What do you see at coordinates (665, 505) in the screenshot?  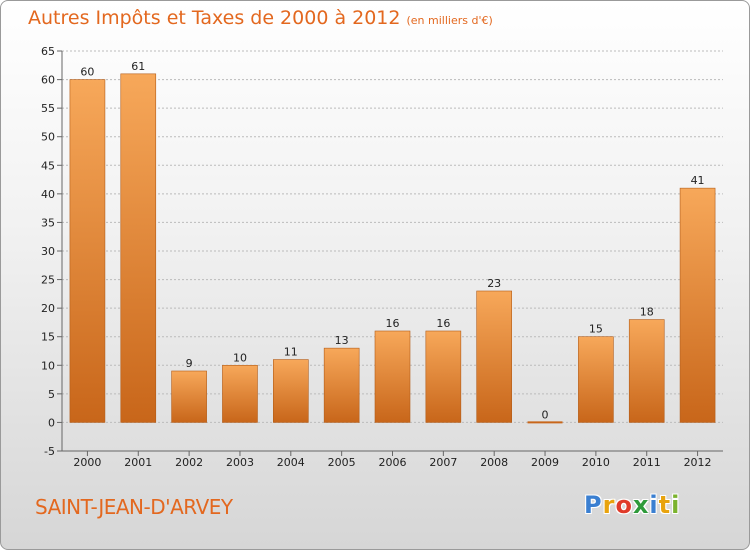 I see `logo-letter: t` at bounding box center [665, 505].